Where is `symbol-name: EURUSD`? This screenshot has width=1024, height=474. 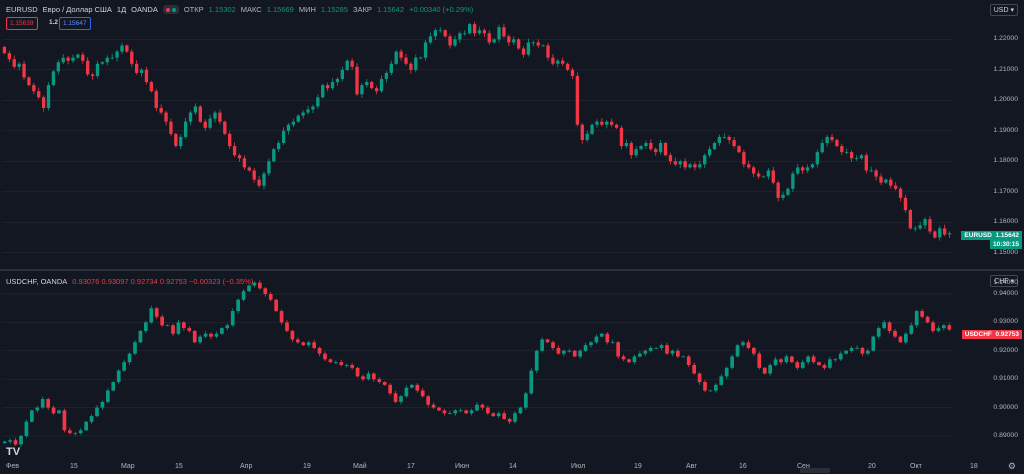
symbol-name: EURUSD is located at coordinates (22, 9).